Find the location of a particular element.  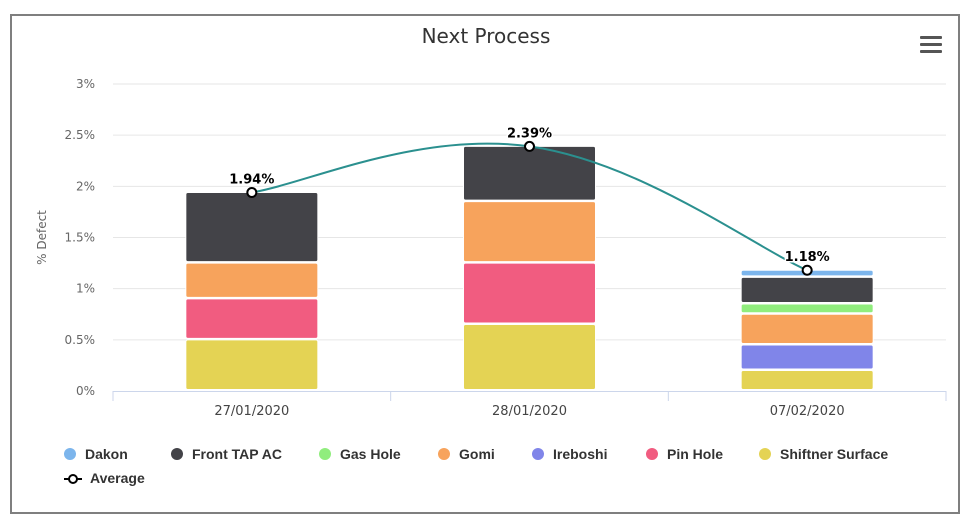

average-data-label: 1.94% is located at coordinates (251, 179).